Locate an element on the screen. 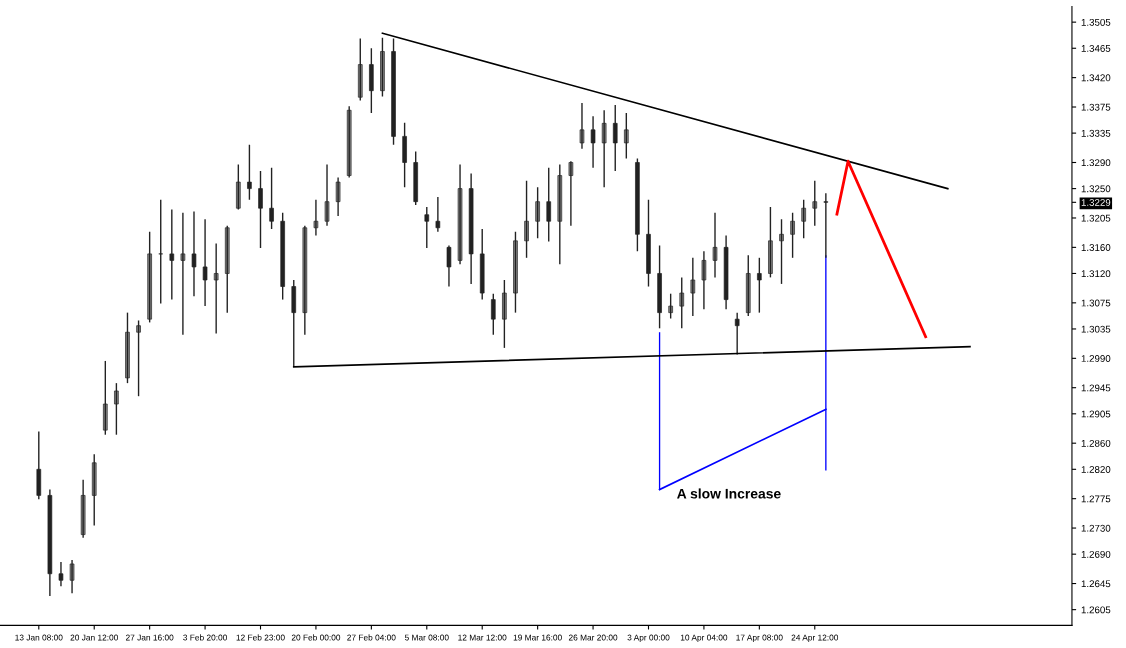 This screenshot has height=648, width=1126. y-tick-label: 1.2645 is located at coordinates (1096, 584).